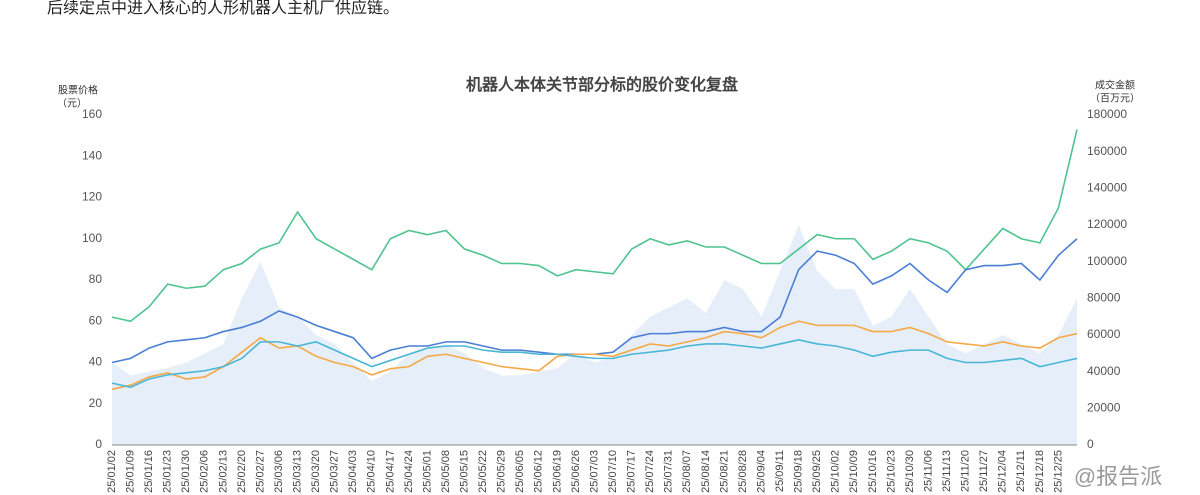 The height and width of the screenshot is (495, 1200). What do you see at coordinates (928, 471) in the screenshot?
I see `x-tick-label: 25/11/06` at bounding box center [928, 471].